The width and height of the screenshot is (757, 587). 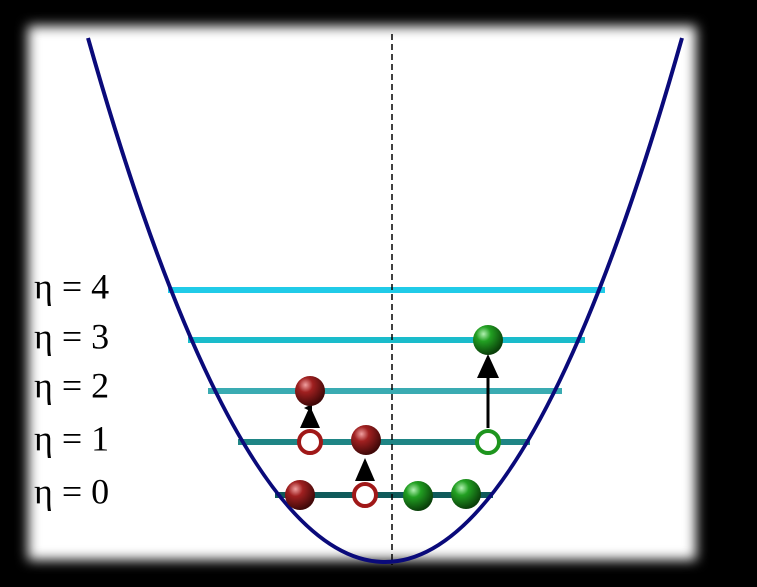 I want to click on level-label: η = 0, so click(x=71, y=491).